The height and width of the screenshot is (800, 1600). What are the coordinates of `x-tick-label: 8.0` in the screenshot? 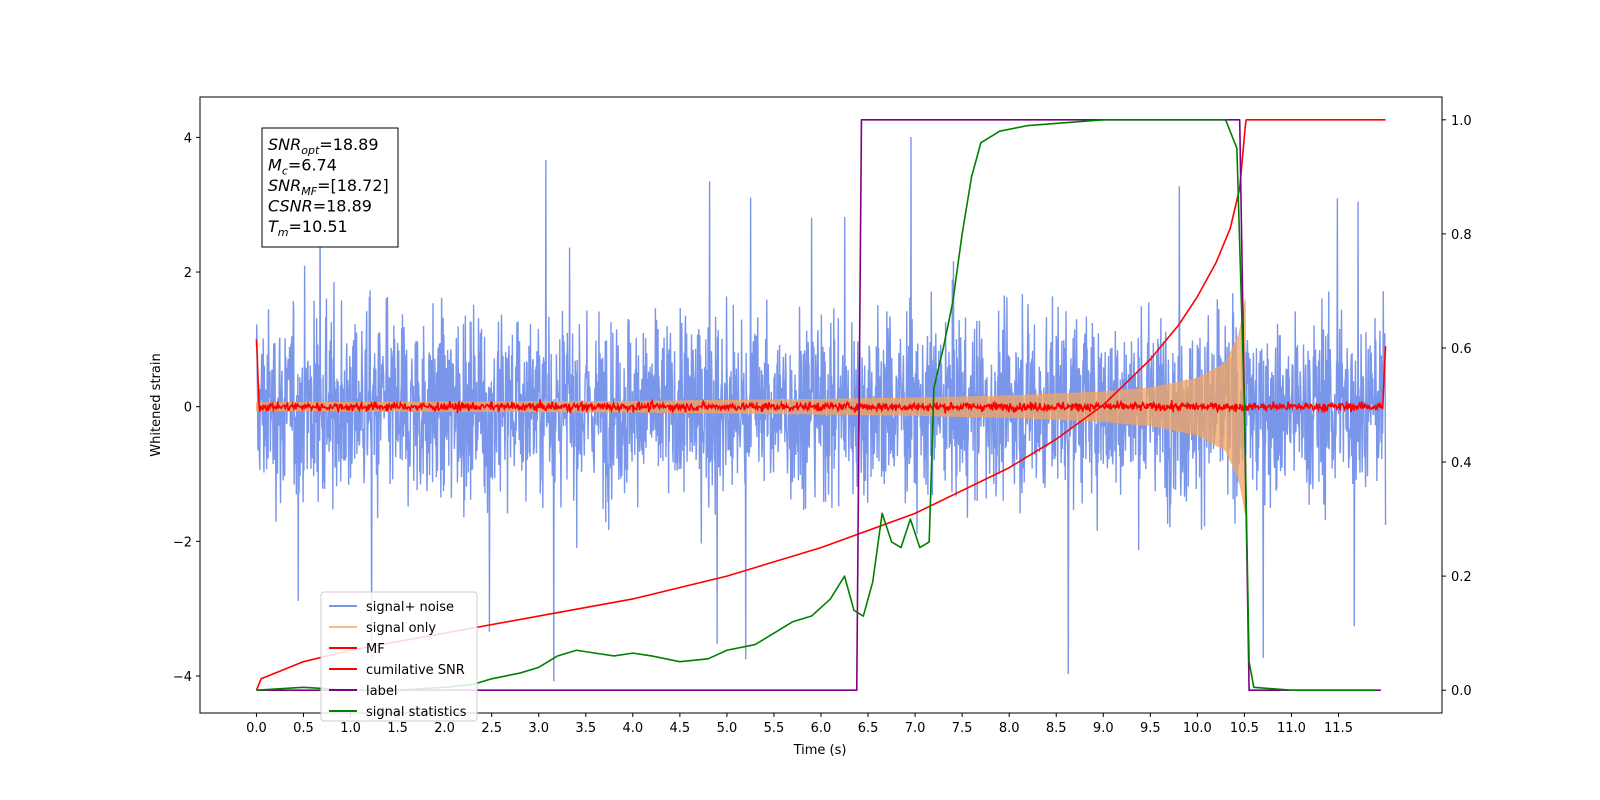 It's located at (1009, 728).